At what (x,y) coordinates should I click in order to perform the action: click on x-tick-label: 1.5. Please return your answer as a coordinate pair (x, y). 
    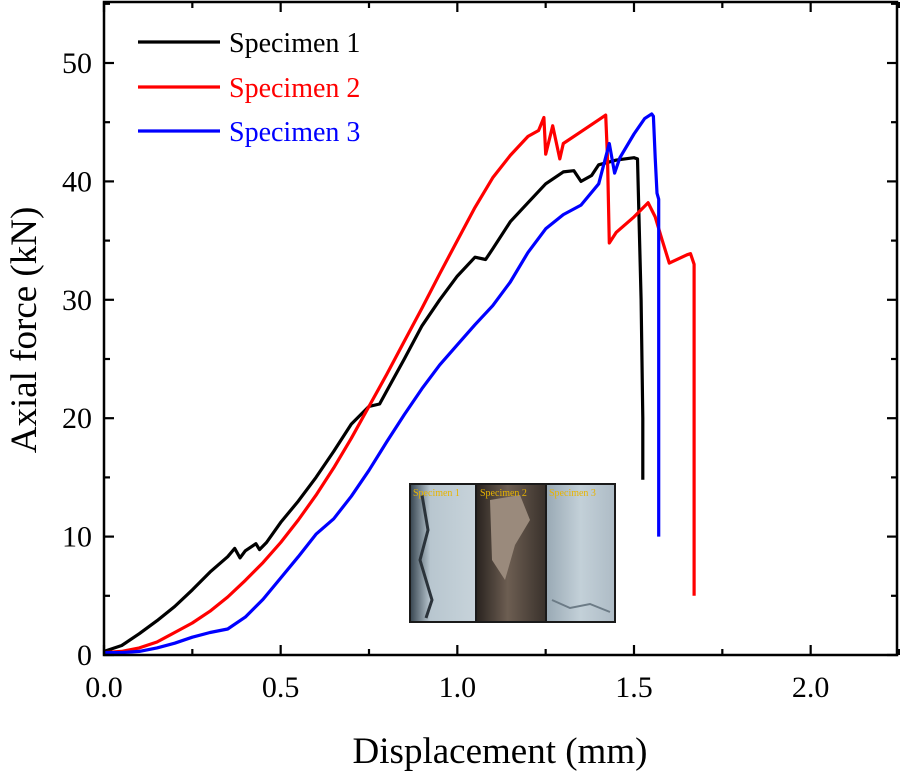
    Looking at the image, I should click on (634, 687).